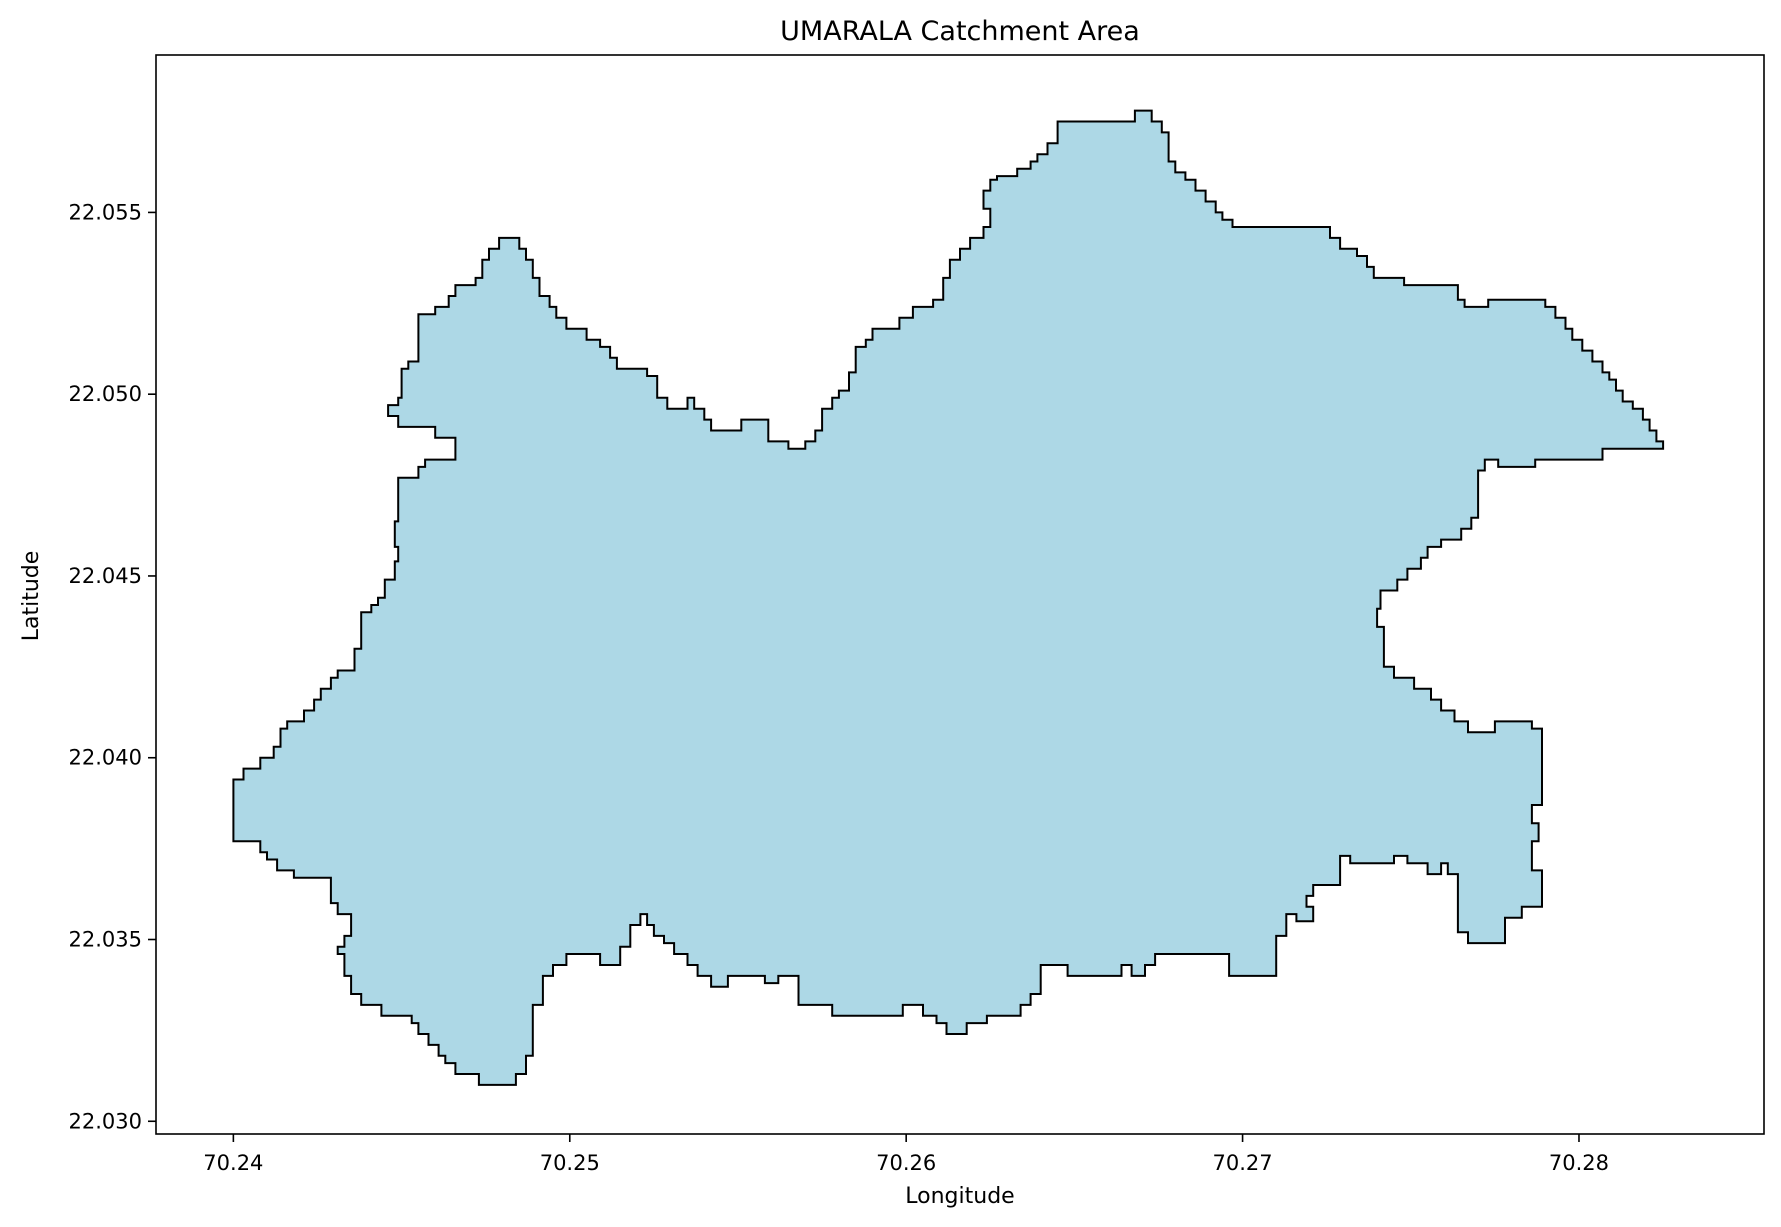 This screenshot has height=1227, width=1781. Describe the element at coordinates (112, 666) in the screenshot. I see `y-axis: 22.030 22.035 22.040 22.045 22.050 22.055` at that location.